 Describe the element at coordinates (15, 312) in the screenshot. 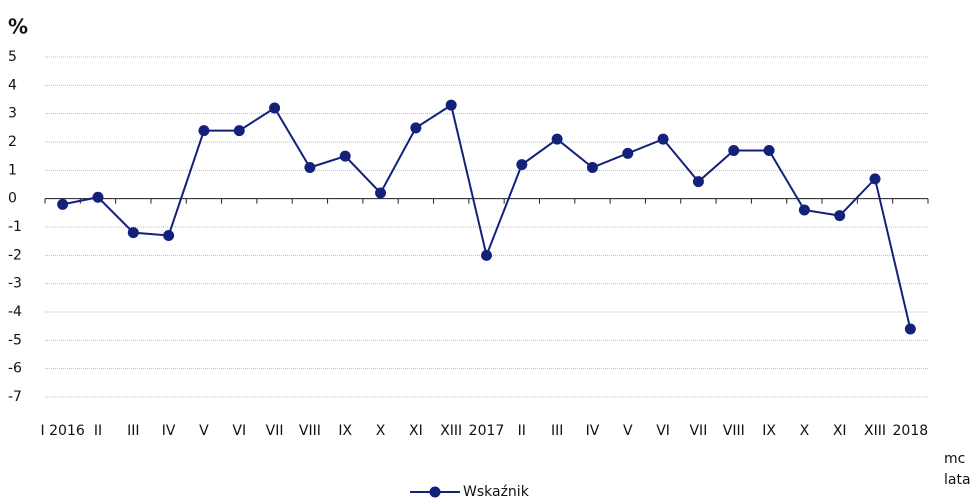

I see `y-tick-label: -4` at that location.